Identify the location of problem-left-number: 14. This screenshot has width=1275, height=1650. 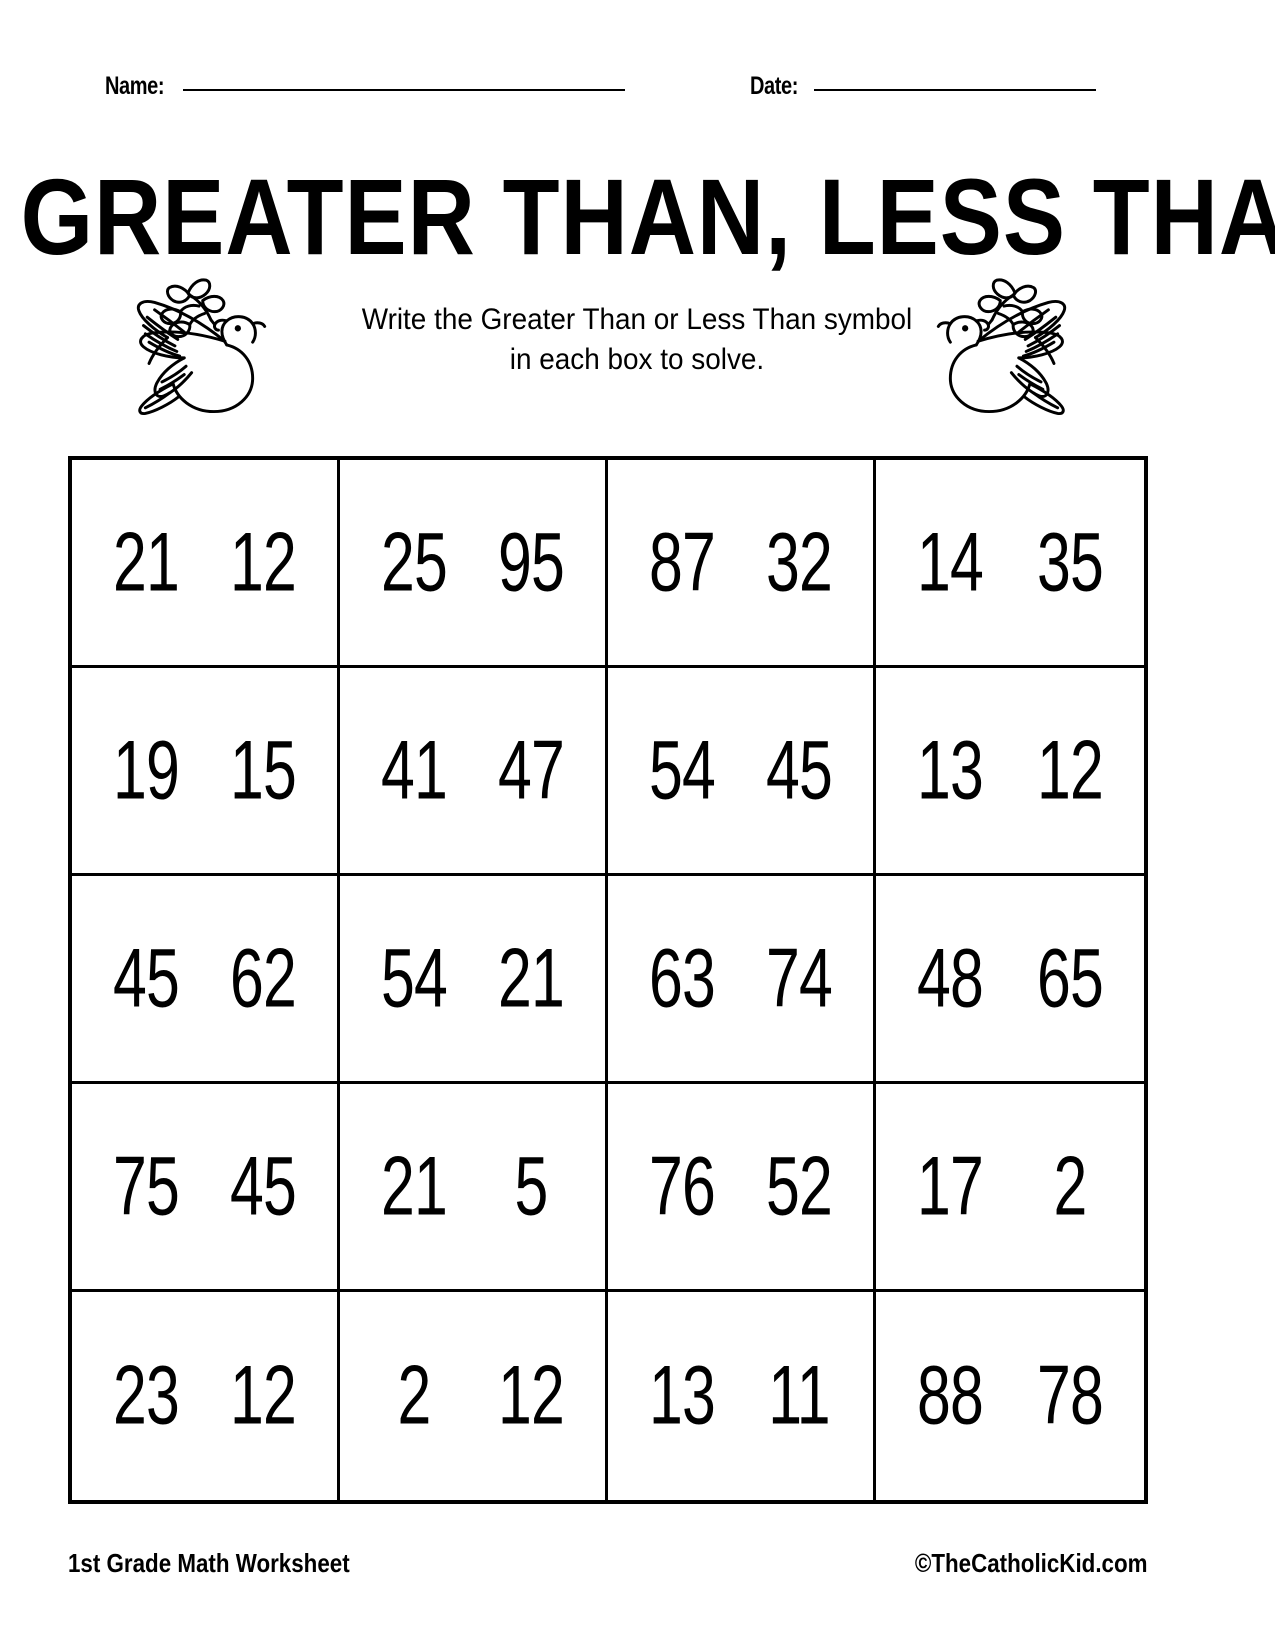
(950, 562).